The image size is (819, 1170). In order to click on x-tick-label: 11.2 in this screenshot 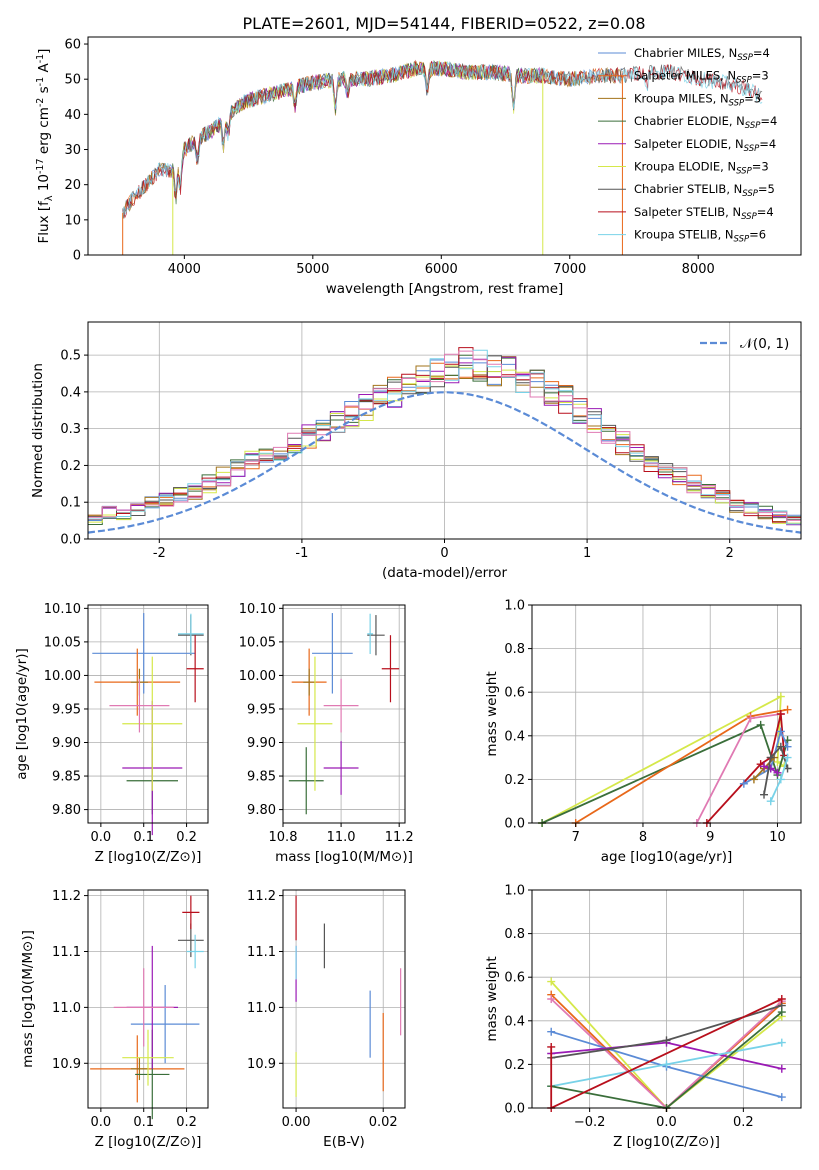, I will do `click(399, 837)`.